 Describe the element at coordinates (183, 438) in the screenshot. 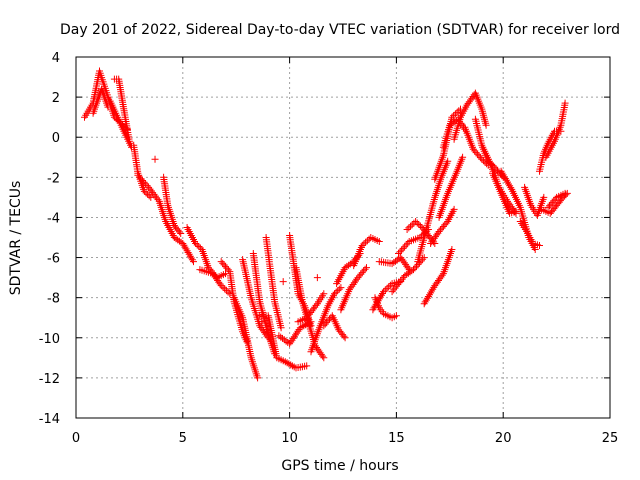

I see `x-tick-label: 5` at that location.